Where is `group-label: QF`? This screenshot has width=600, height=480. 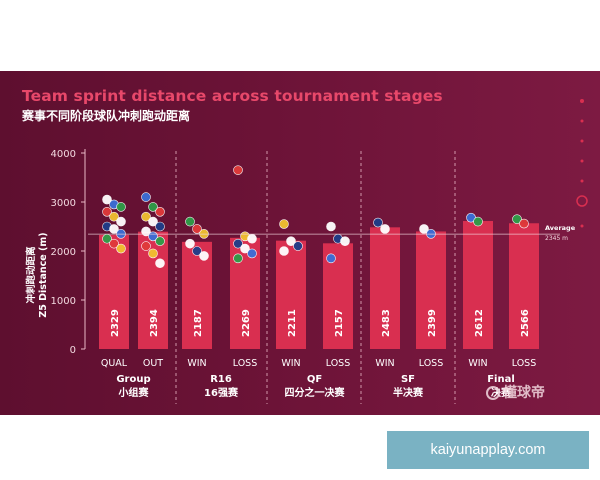 group-label: QF is located at coordinates (314, 379).